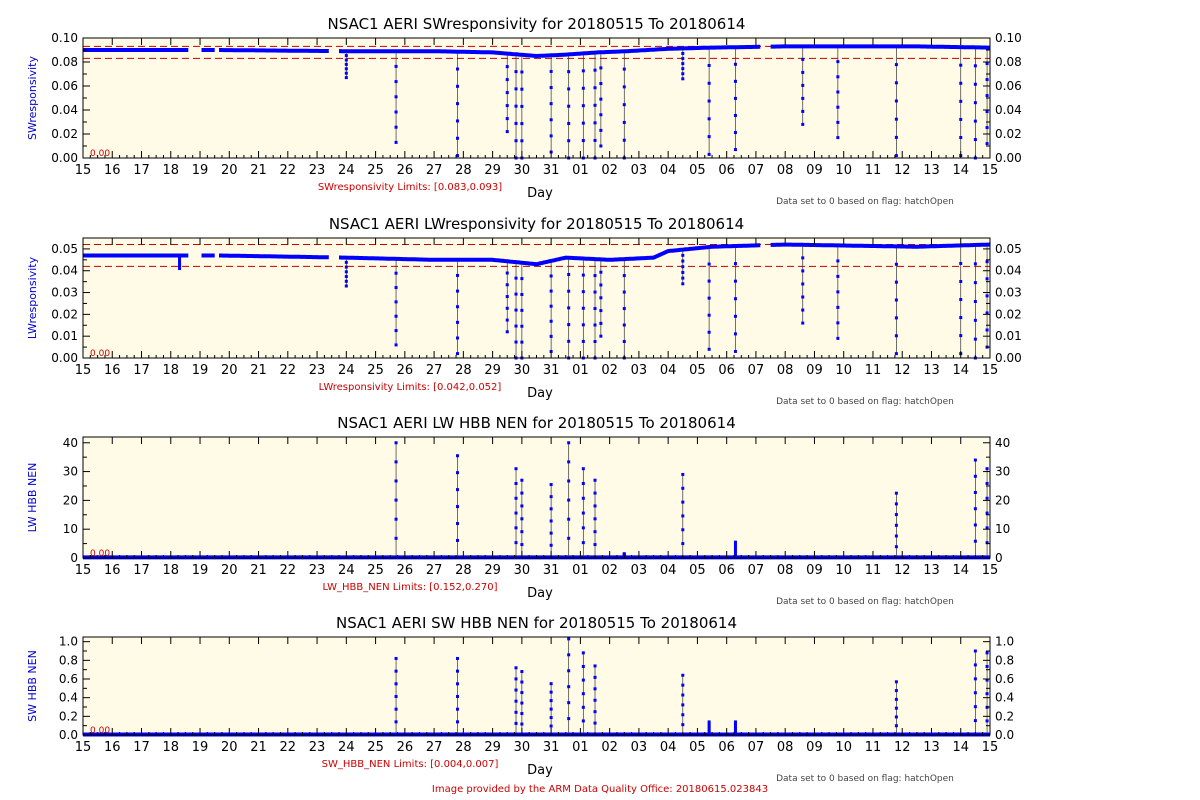 The height and width of the screenshot is (800, 1200). Describe the element at coordinates (229, 170) in the screenshot. I see `x-tick-label: 20` at that location.